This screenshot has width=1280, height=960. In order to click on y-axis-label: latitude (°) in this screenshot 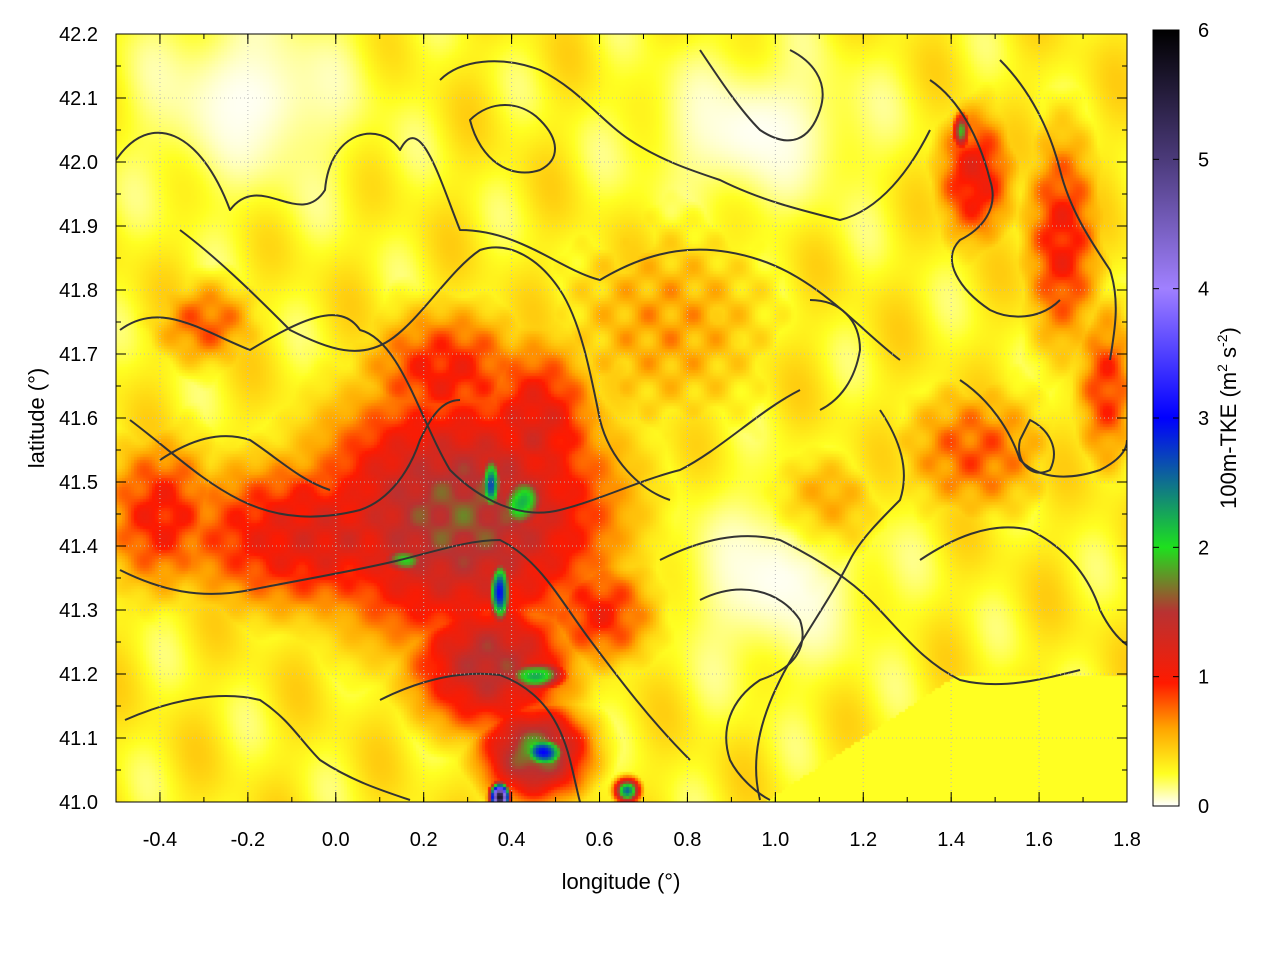, I will do `click(36, 418)`.